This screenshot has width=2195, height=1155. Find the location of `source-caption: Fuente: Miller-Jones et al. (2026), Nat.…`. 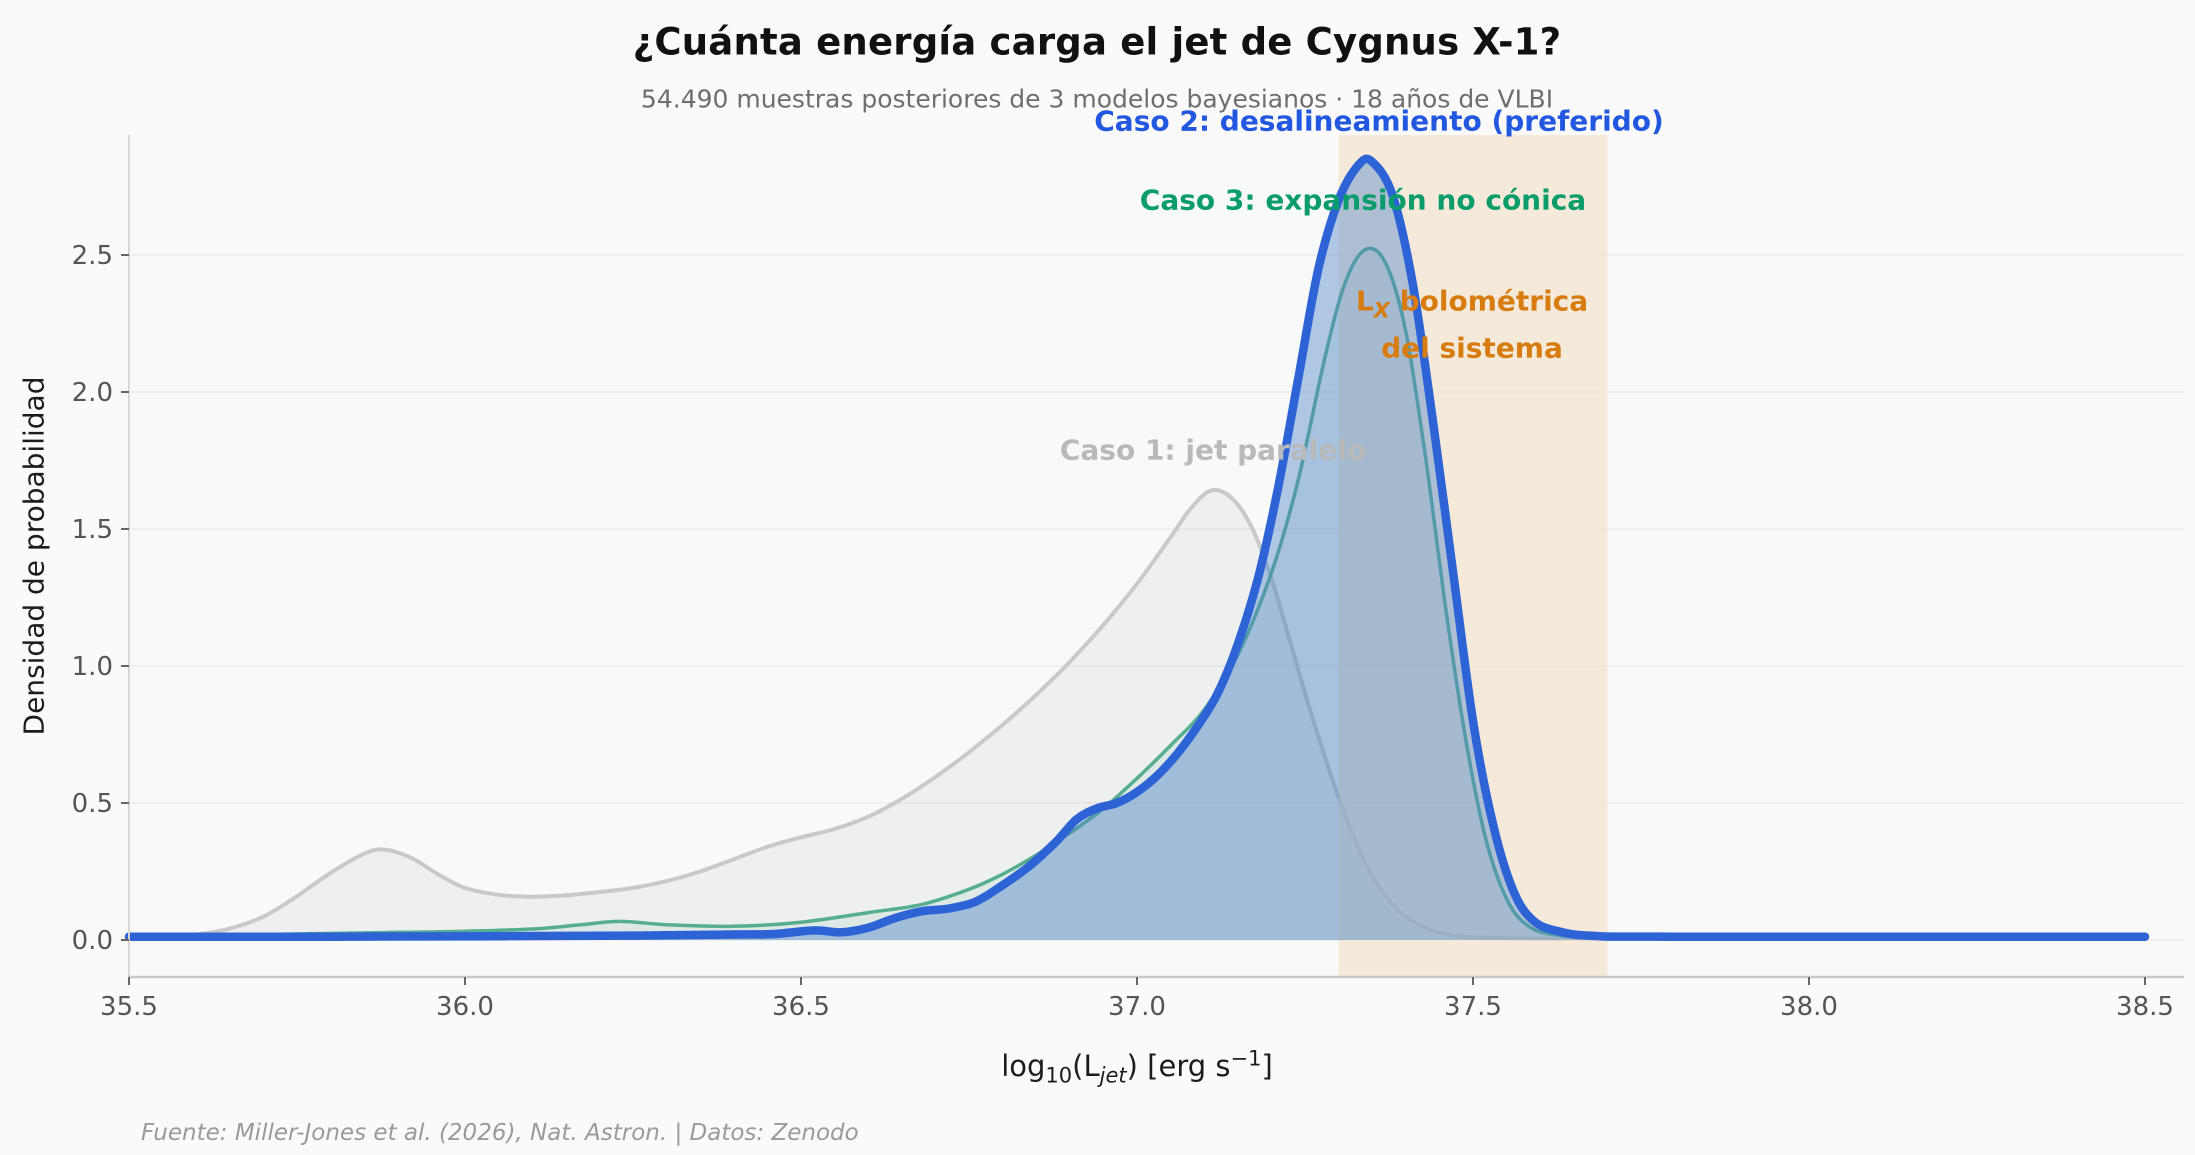

source-caption: Fuente: Miller-Jones et al. (2026), Nat.… is located at coordinates (500, 1133).